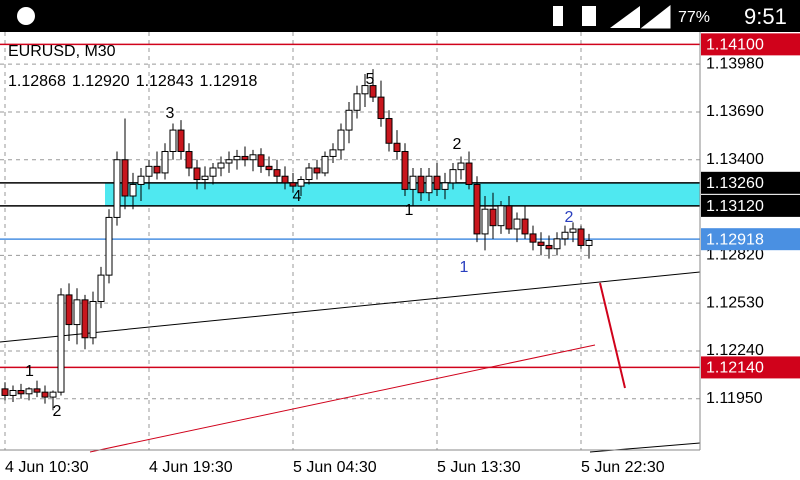  Describe the element at coordinates (735, 63) in the screenshot. I see `y-tick-label: 1.13980` at that location.